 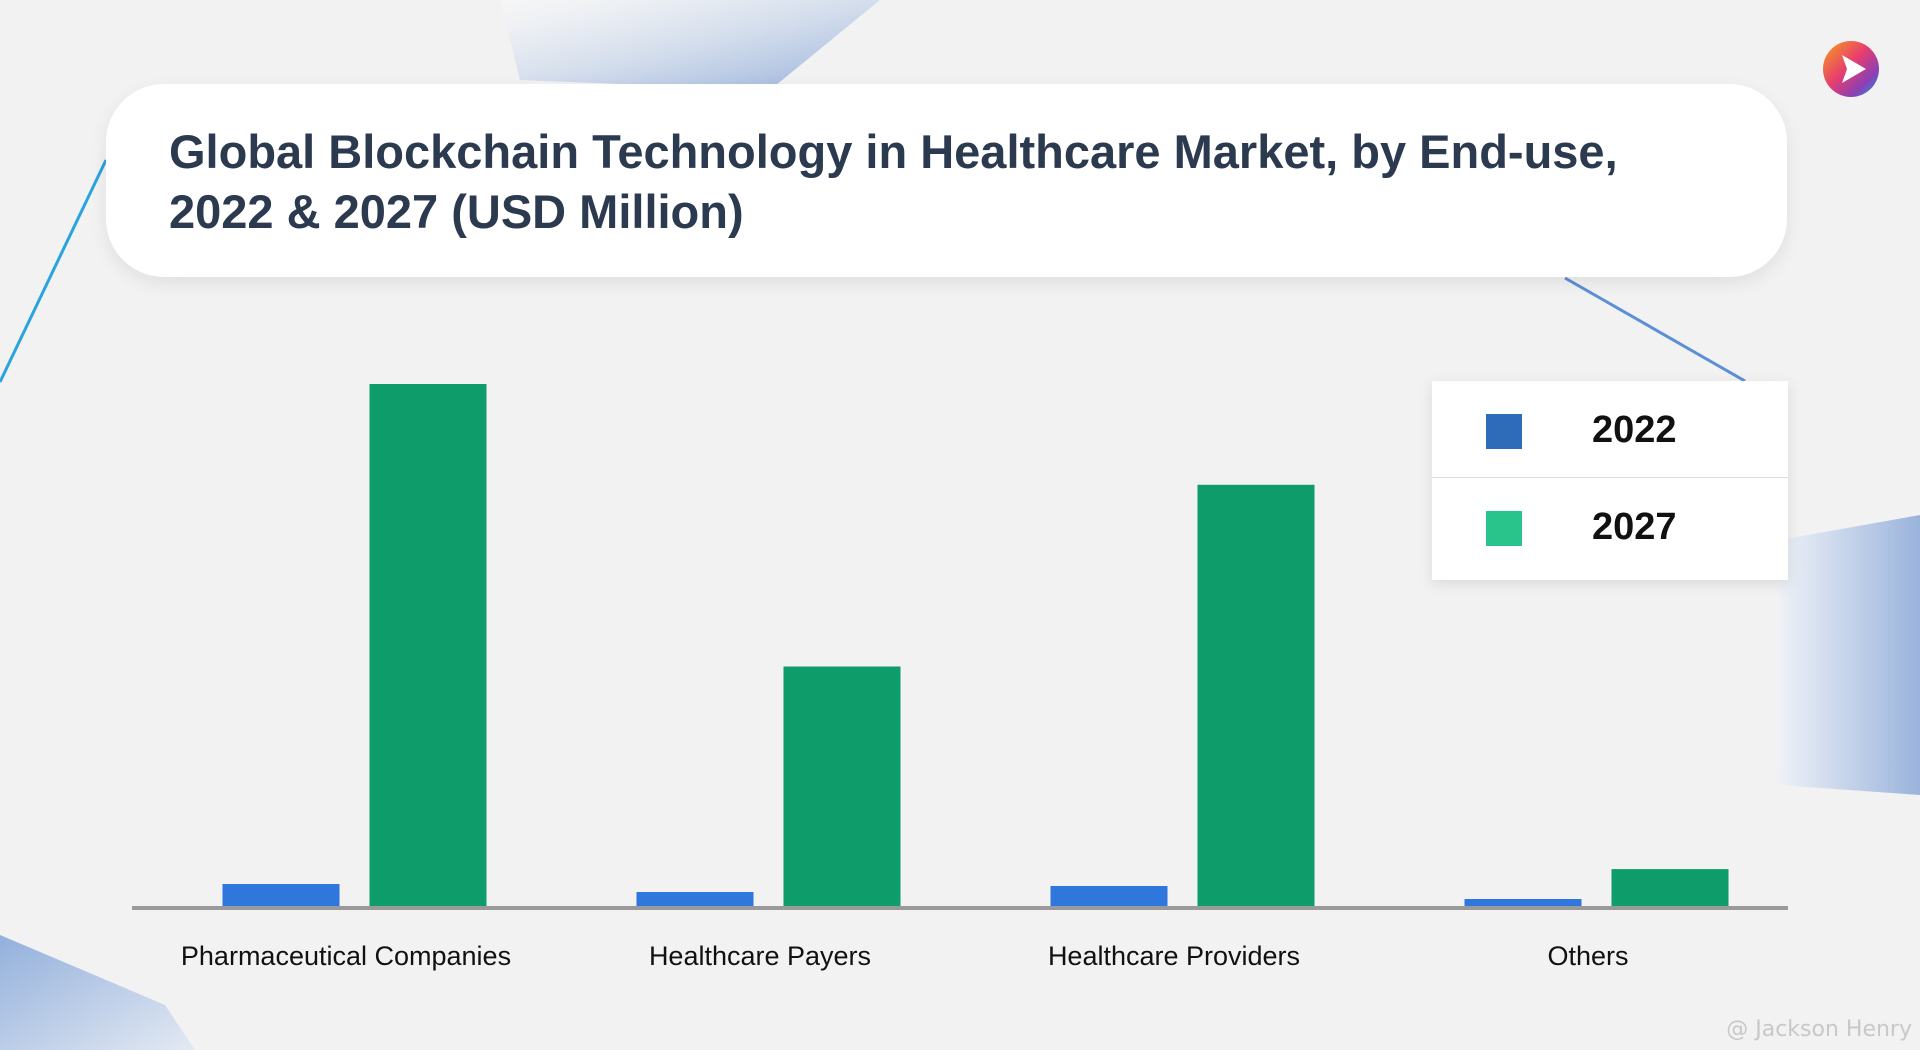 I want to click on bar-2022-healthcare-providers, so click(x=1109, y=896).